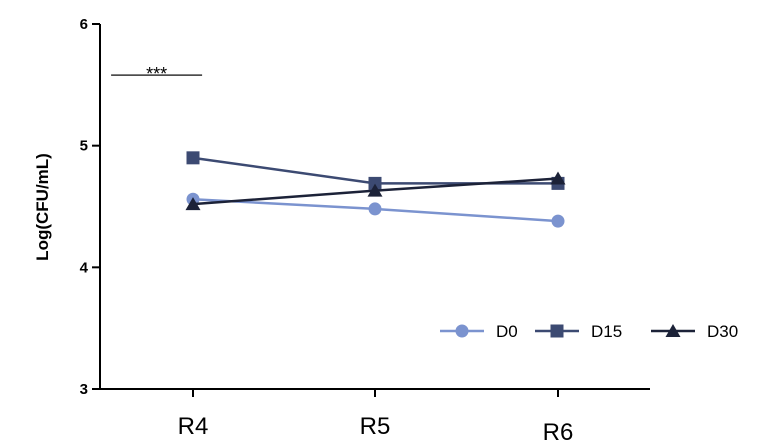 This screenshot has width=771, height=444. I want to click on series-d0, so click(375, 210).